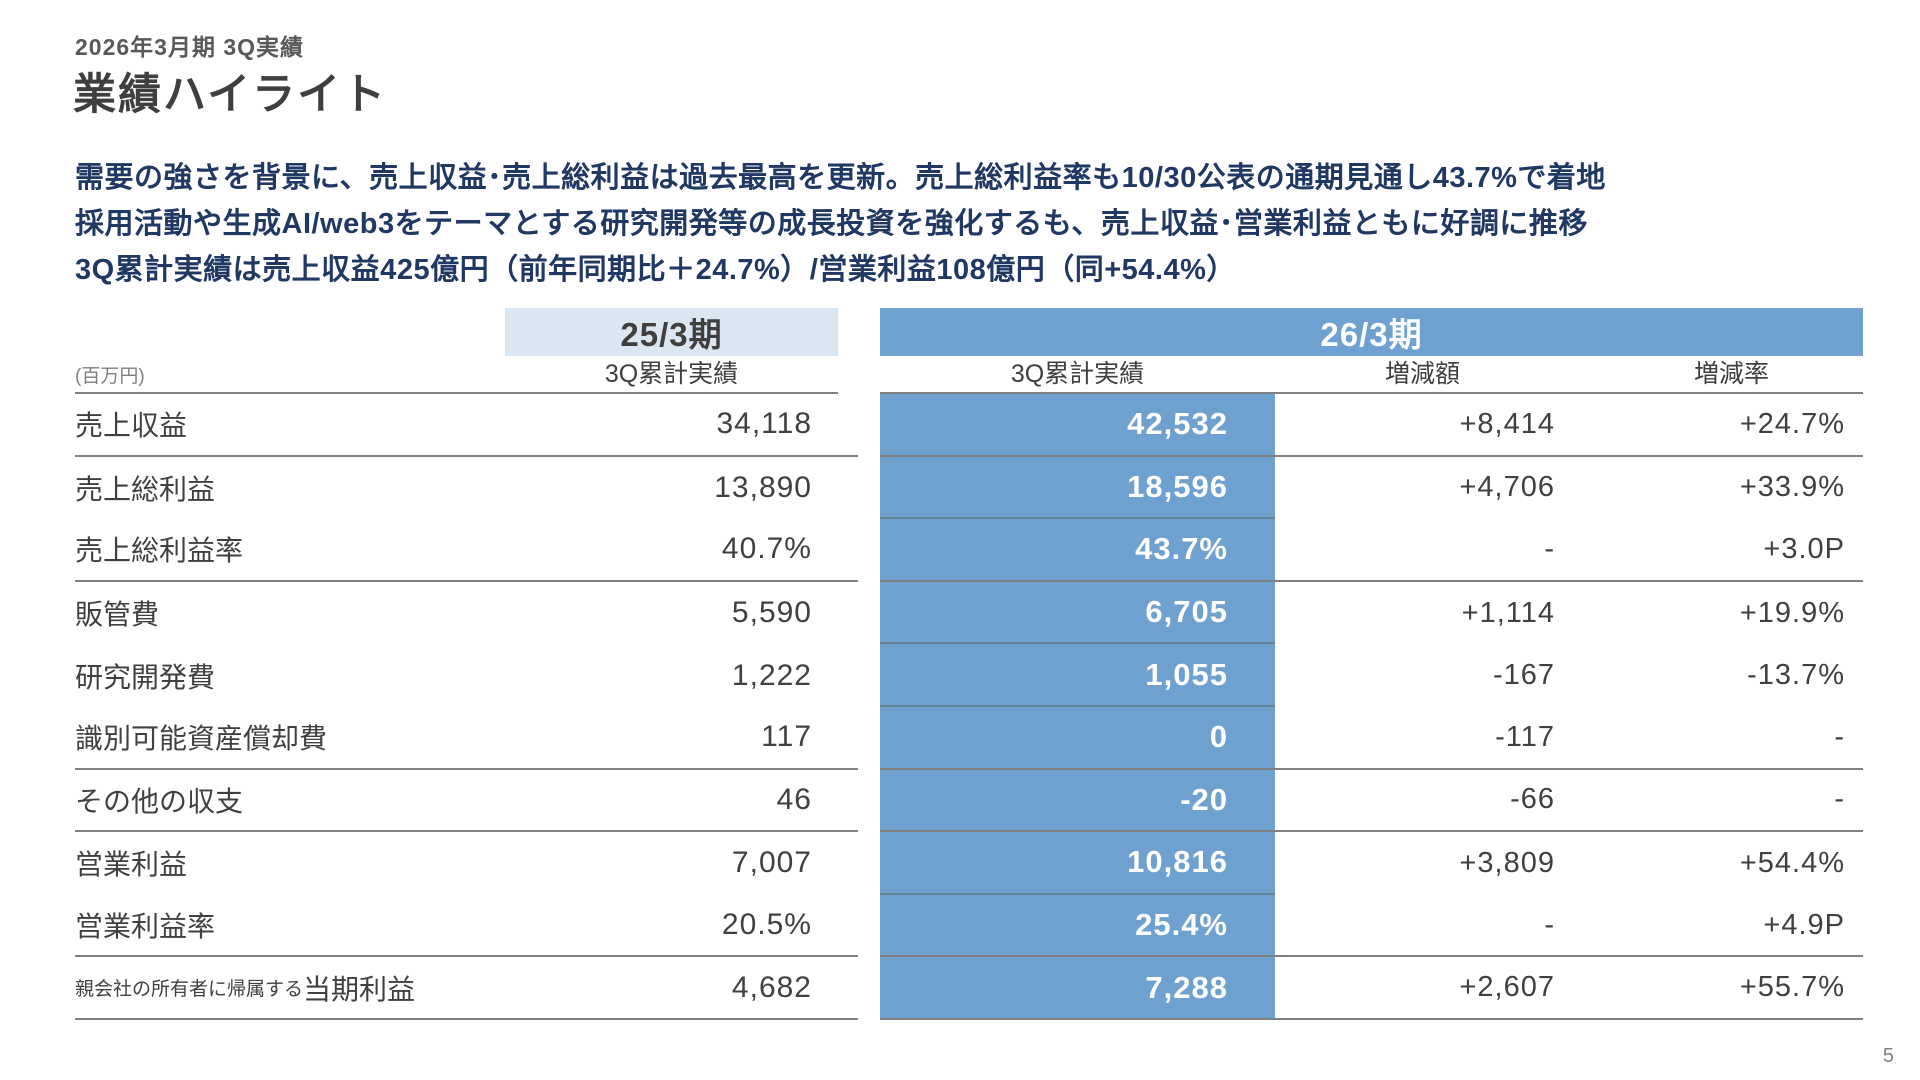 The image size is (1920, 1080). What do you see at coordinates (1077, 801) in the screenshot?
I see `current-value: -20` at bounding box center [1077, 801].